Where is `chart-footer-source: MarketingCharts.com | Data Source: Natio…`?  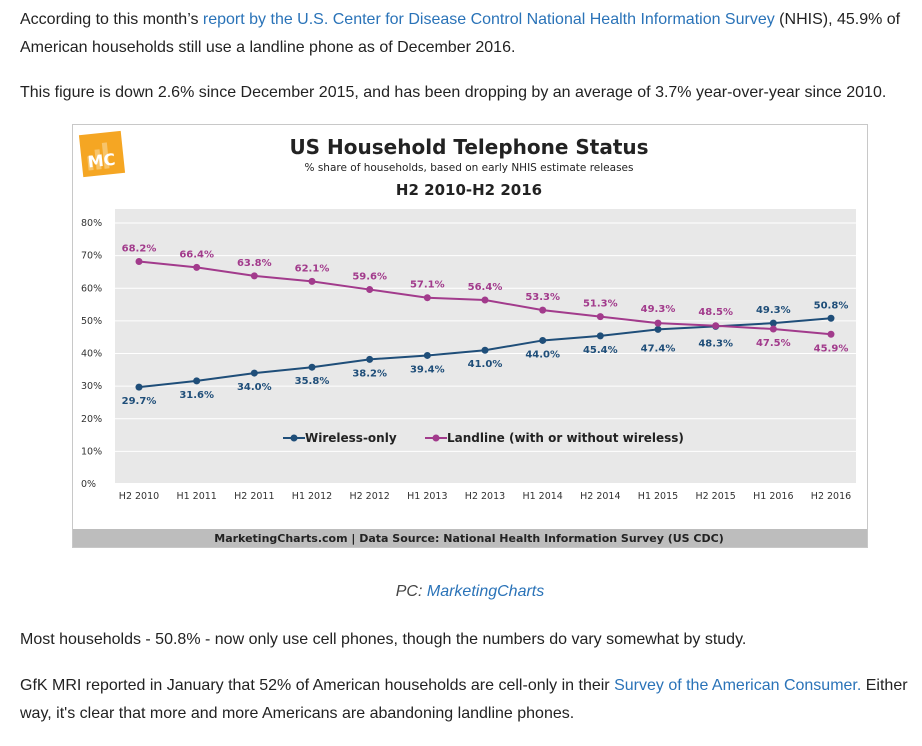
chart-footer-source: MarketingCharts.com | Data Source: Natio… is located at coordinates (468, 538).